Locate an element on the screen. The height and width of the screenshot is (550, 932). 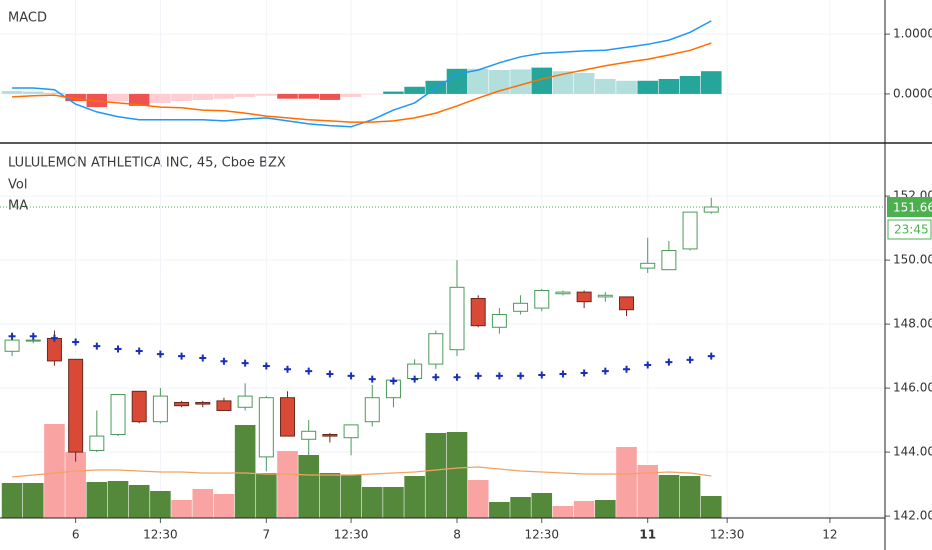
countdown-box is located at coordinates (909, 229).